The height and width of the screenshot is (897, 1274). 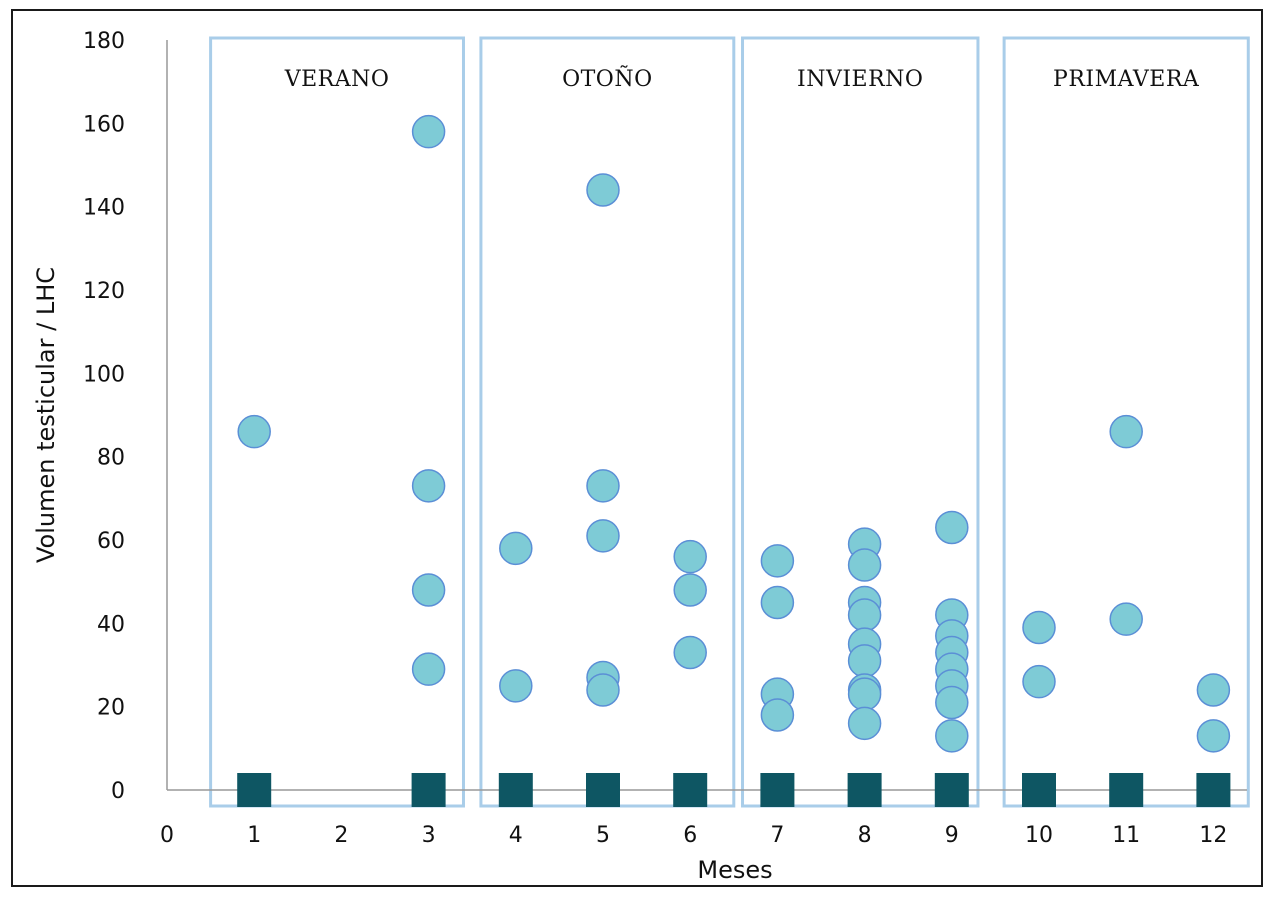 I want to click on x-tick-label: 5, so click(x=603, y=835).